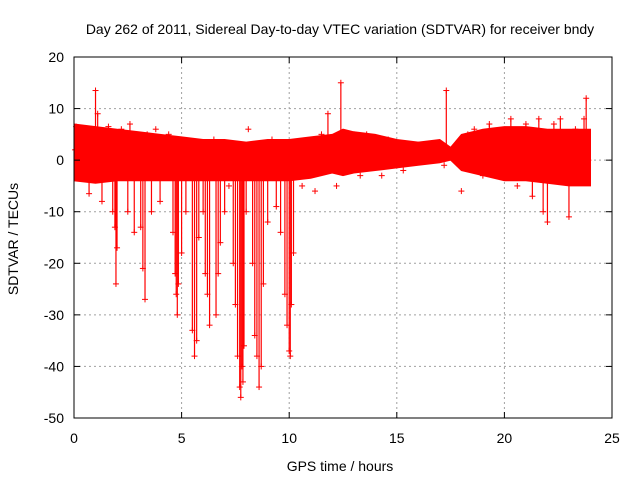  What do you see at coordinates (54, 315) in the screenshot?
I see `y-tick-label: -30` at bounding box center [54, 315].